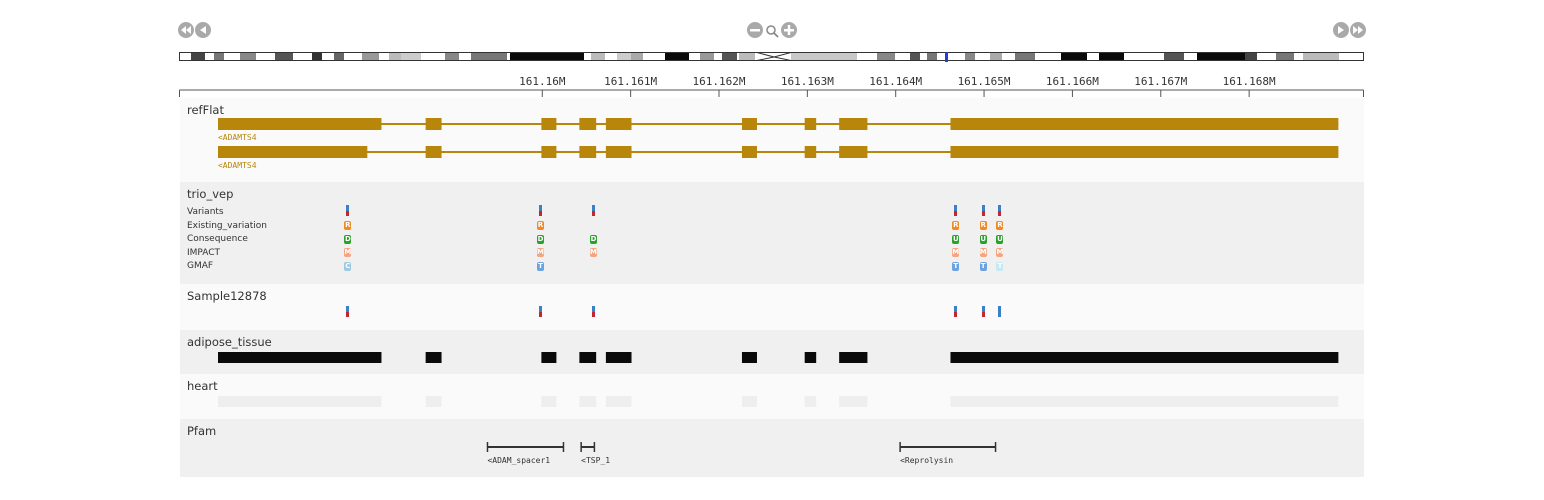  What do you see at coordinates (348, 266) in the screenshot?
I see `vep-gmaf-glyph: C` at bounding box center [348, 266].